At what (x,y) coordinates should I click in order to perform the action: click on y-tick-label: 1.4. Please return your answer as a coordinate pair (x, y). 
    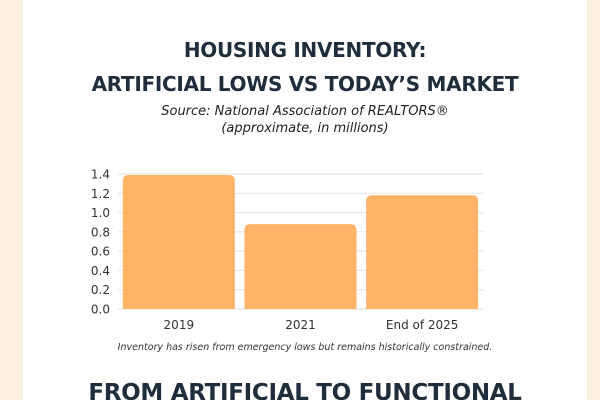
    Looking at the image, I should click on (100, 175).